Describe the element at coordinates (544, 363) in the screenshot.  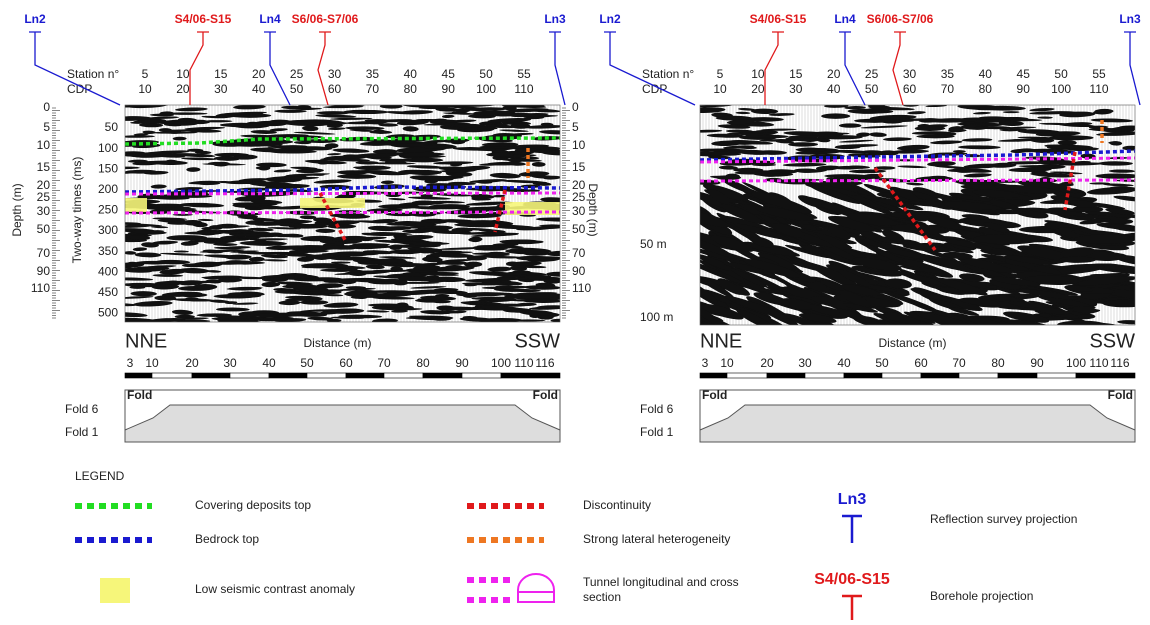
I see `distance-tick-label: 116` at that location.